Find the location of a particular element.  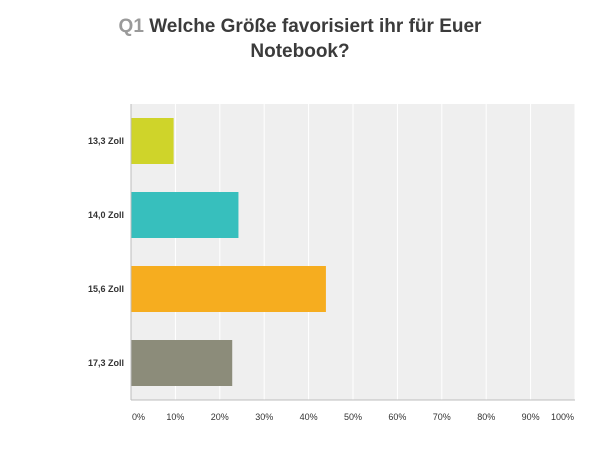

x-tick-label: 60% is located at coordinates (397, 417).